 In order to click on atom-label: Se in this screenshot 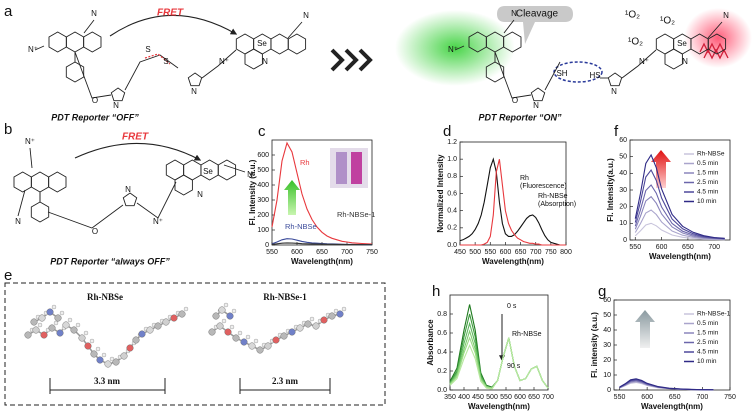, I will do `click(208, 171)`.